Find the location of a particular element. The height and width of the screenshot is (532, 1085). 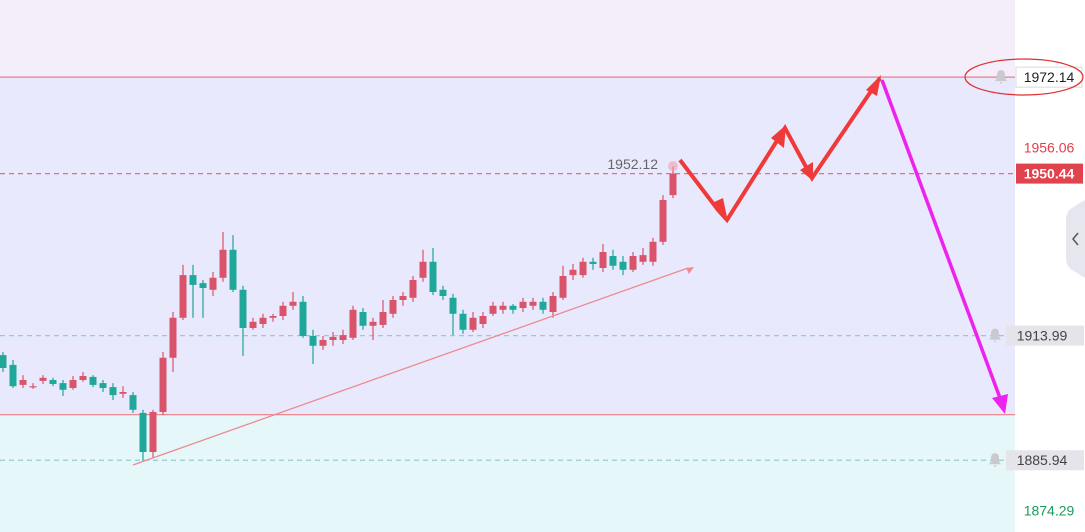

high-price-label: 1952.12 is located at coordinates (632, 164).